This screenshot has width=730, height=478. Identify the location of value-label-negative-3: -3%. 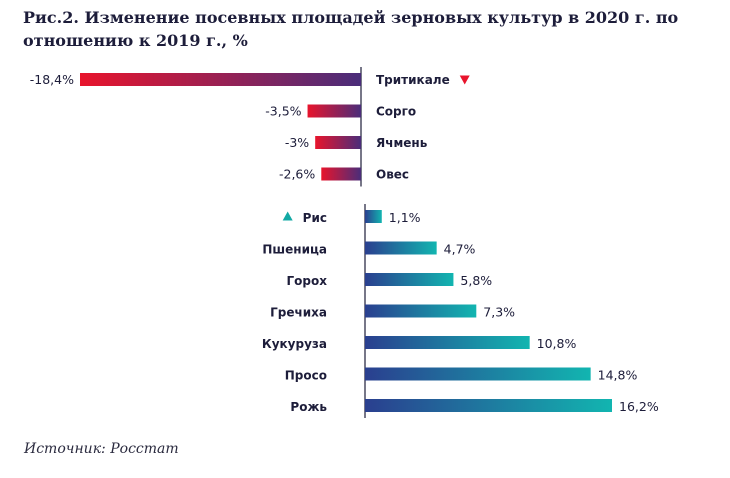
(297, 142).